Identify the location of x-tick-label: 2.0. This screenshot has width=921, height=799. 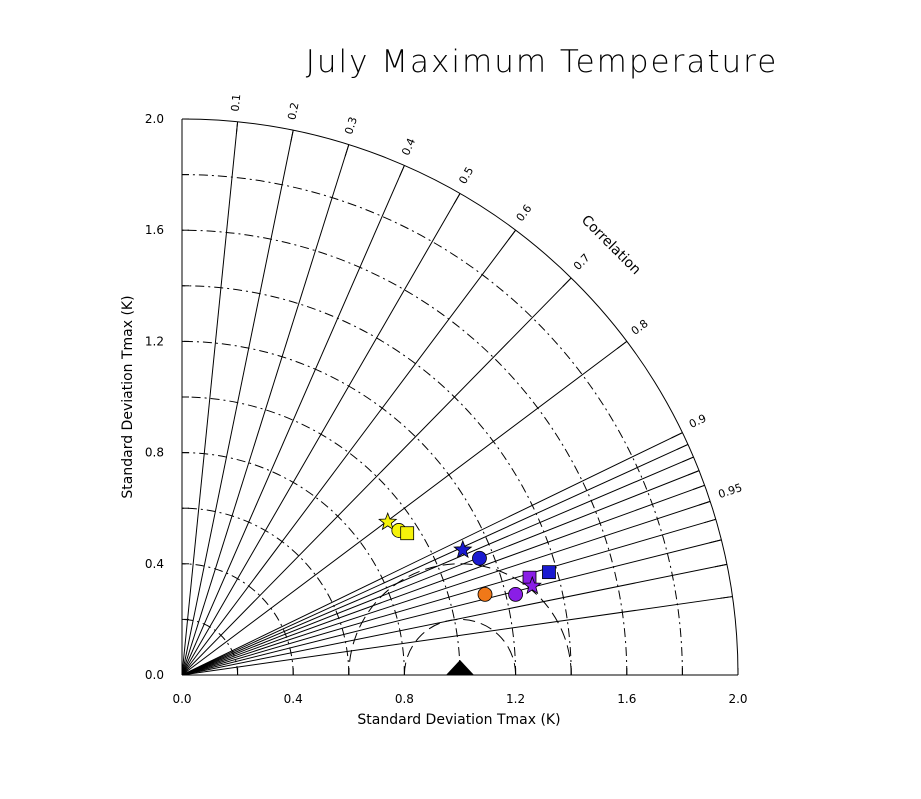
(737, 699).